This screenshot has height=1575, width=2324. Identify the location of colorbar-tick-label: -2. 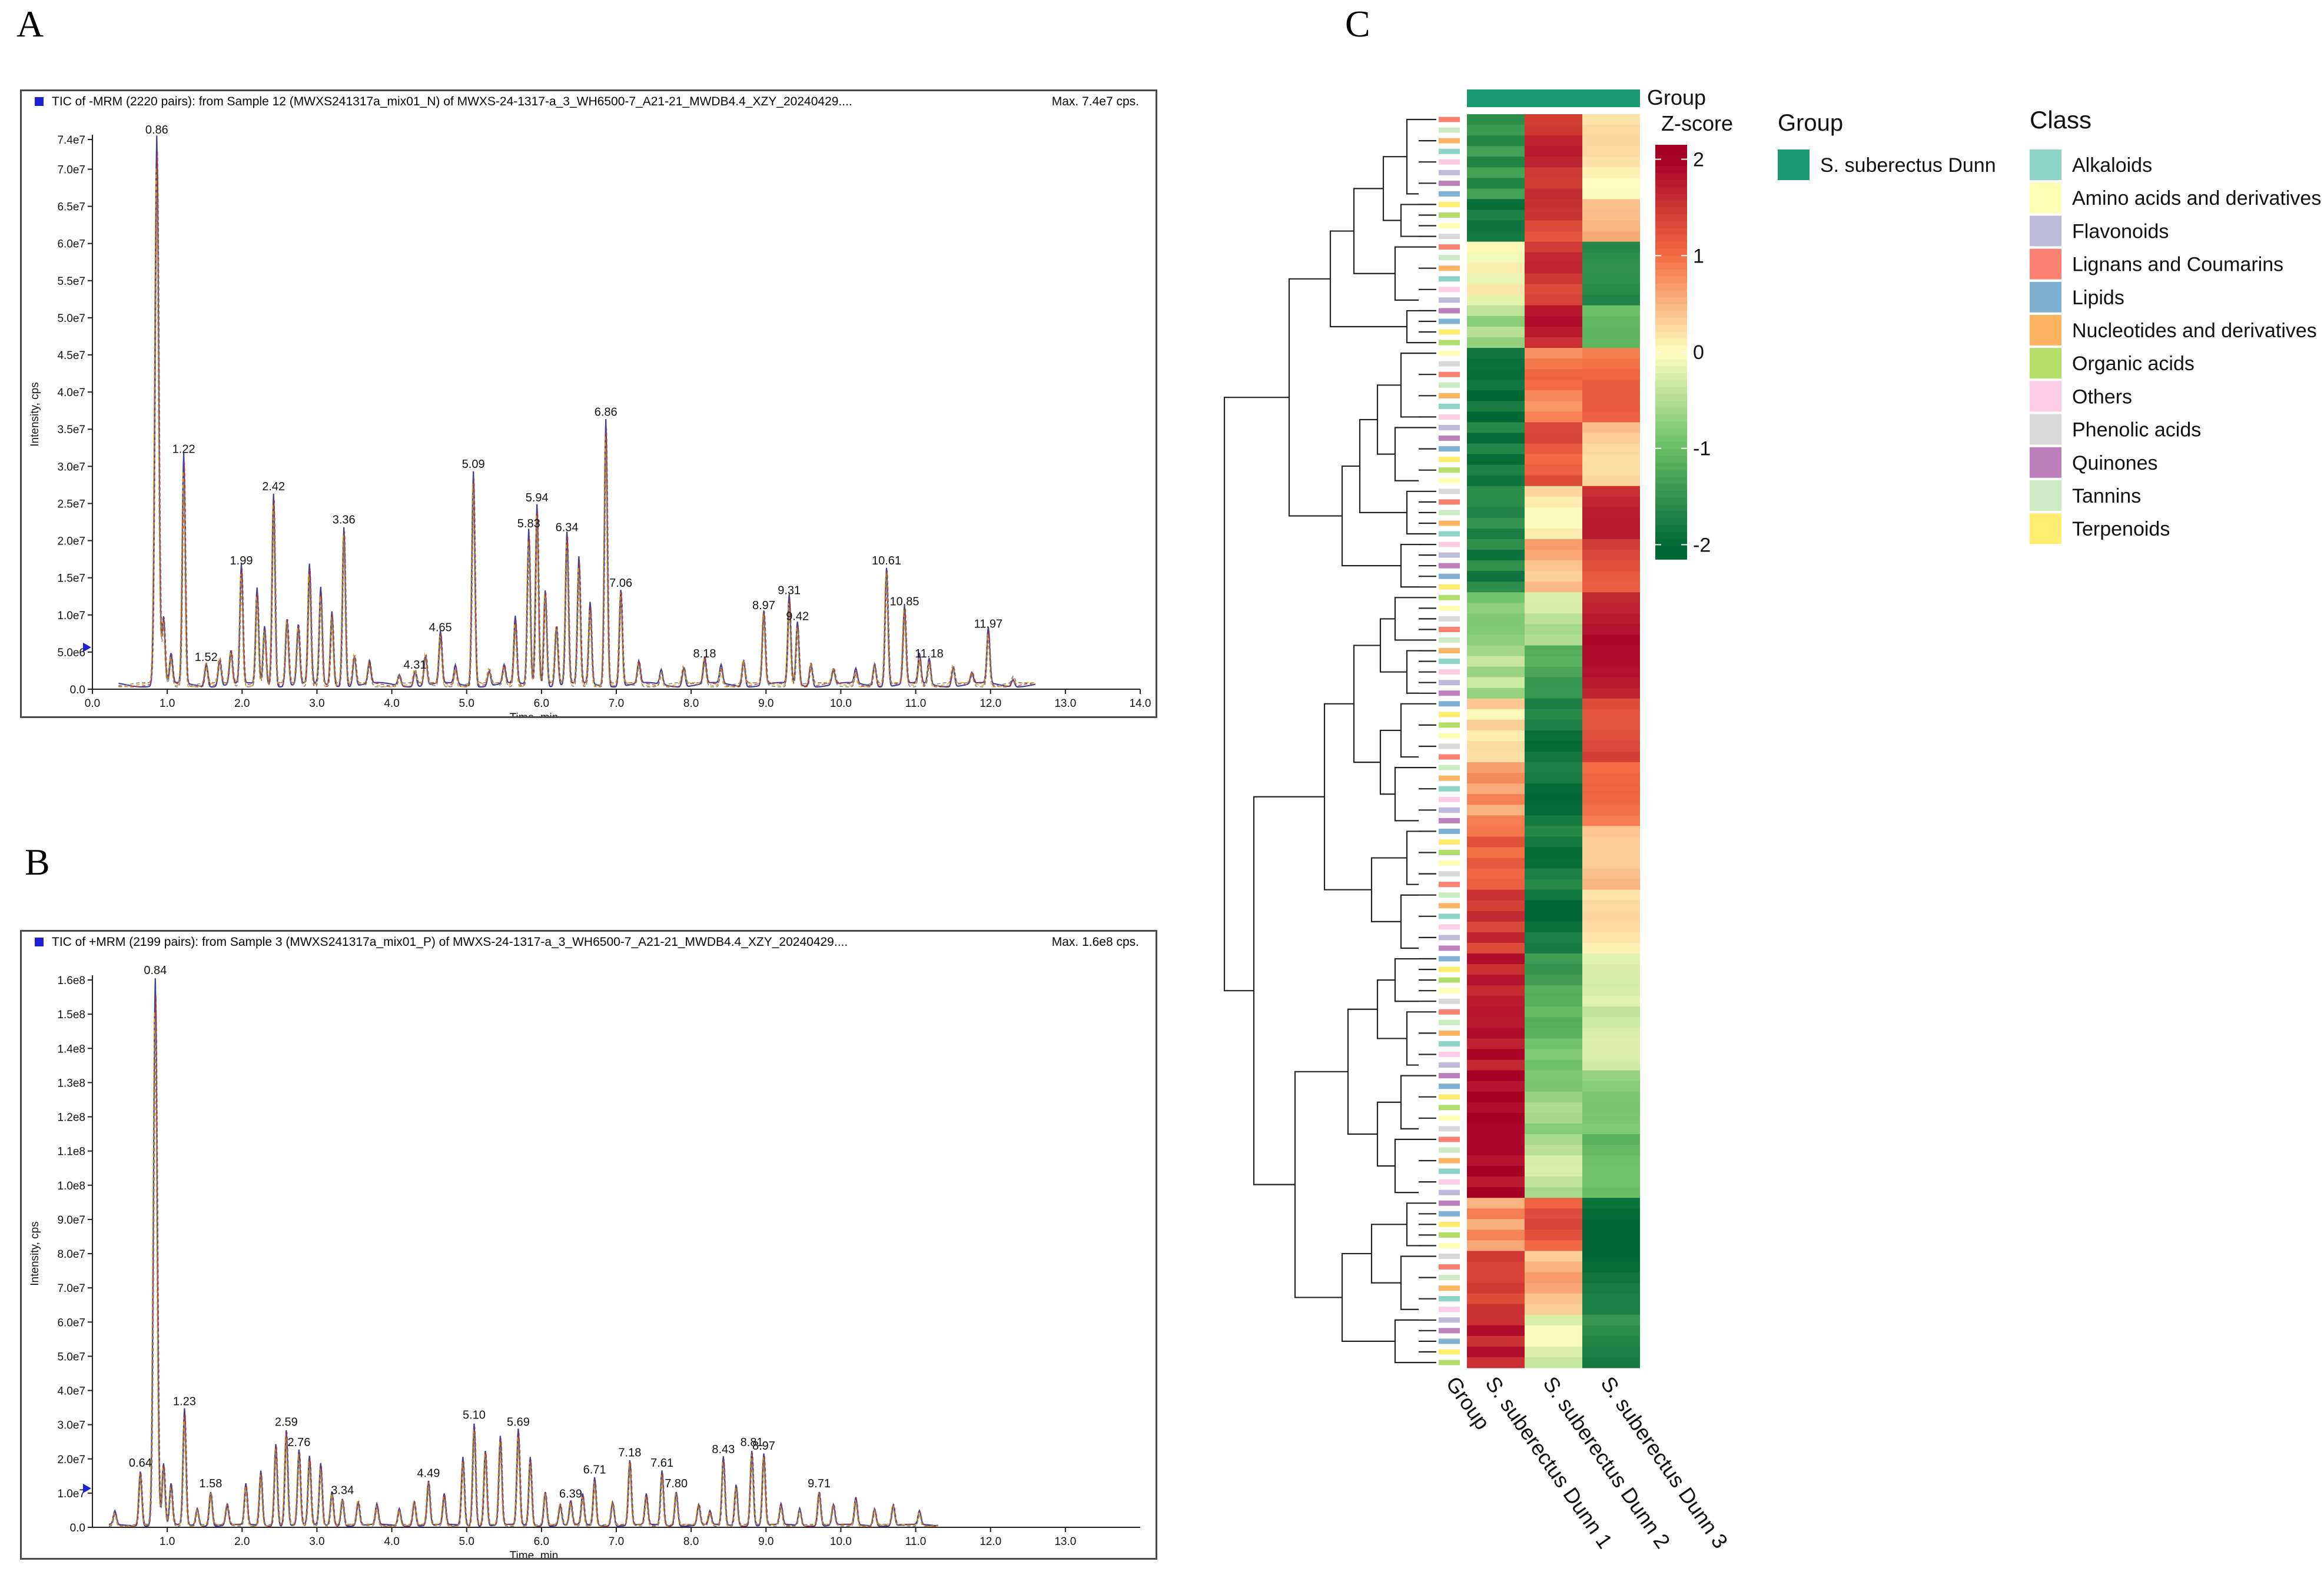
(1702, 545).